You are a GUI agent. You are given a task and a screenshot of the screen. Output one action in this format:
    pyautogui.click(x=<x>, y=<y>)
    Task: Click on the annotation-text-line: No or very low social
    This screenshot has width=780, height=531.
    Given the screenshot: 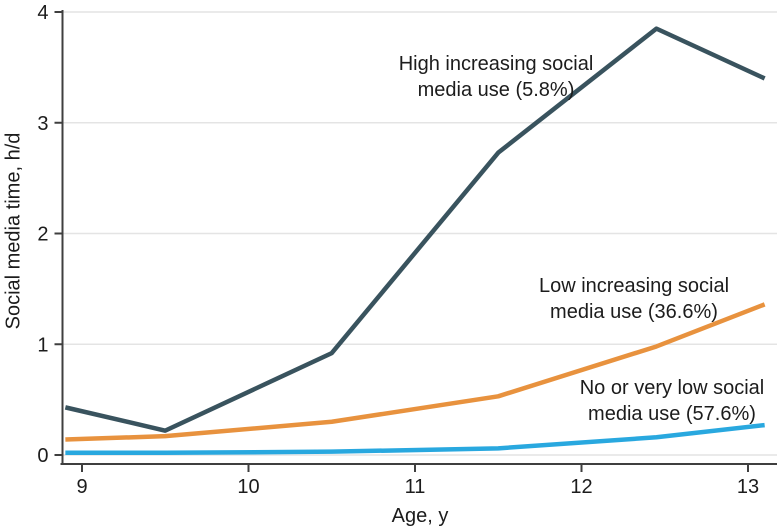 What is the action you would take?
    pyautogui.click(x=672, y=388)
    